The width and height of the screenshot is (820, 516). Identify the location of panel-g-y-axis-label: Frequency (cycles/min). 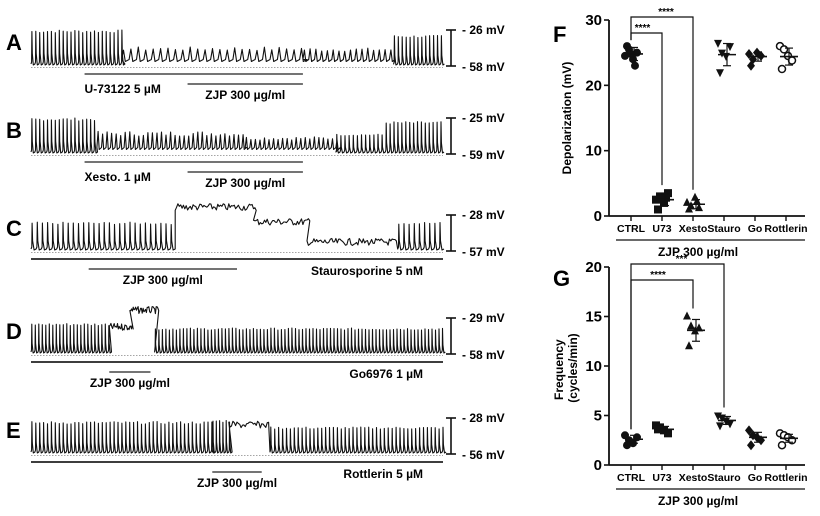
(566, 367).